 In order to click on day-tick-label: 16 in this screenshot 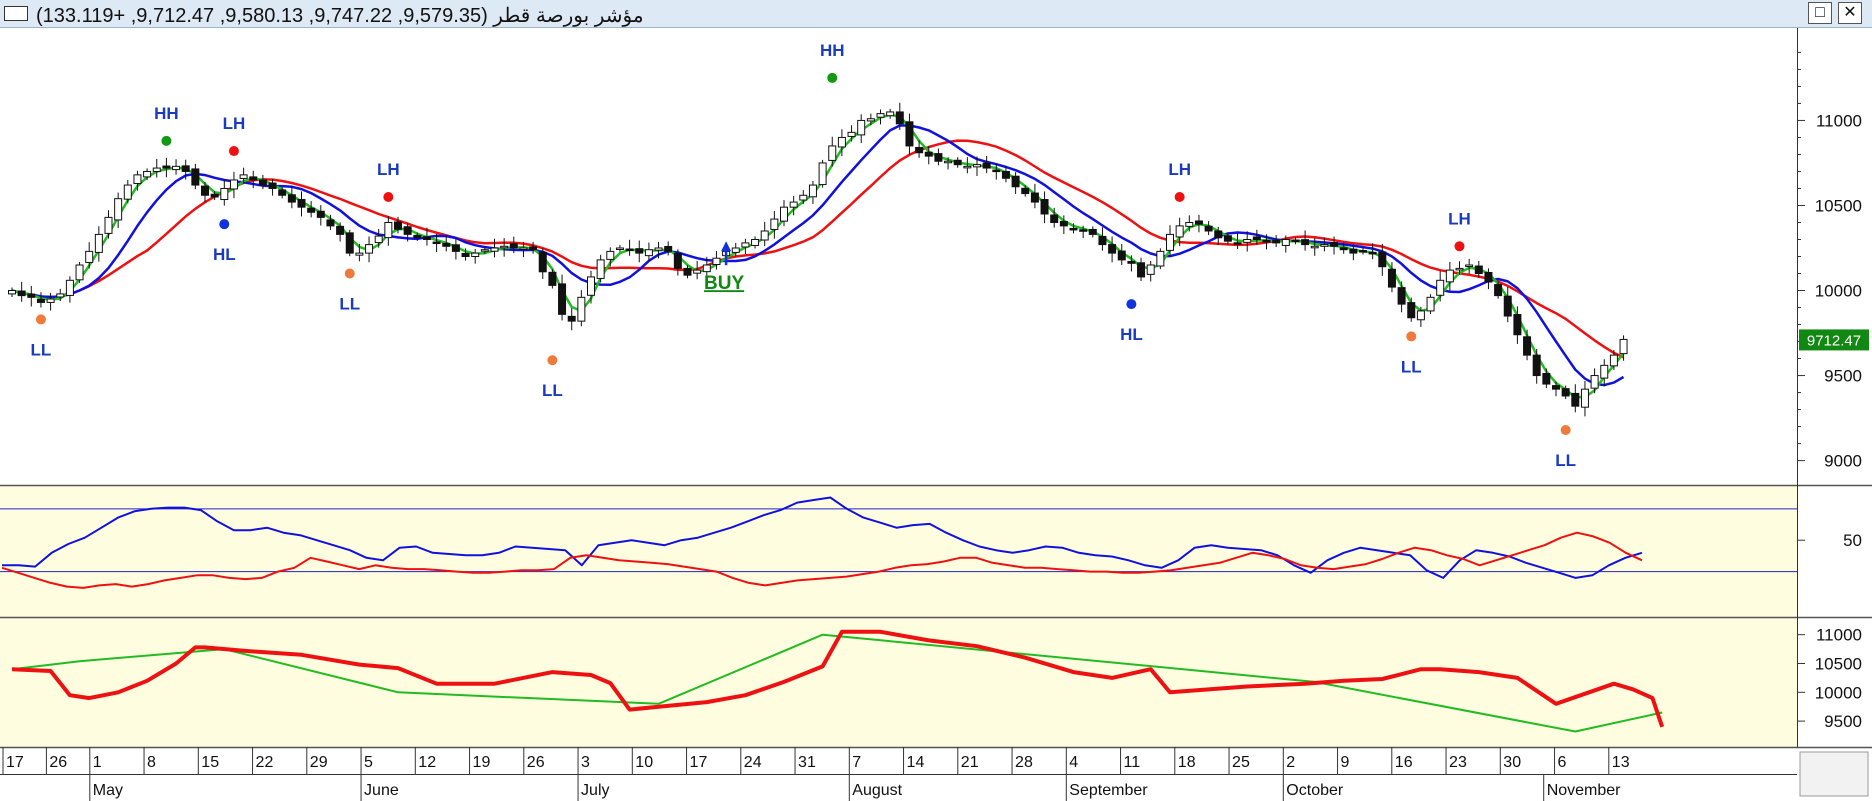, I will do `click(1404, 762)`.